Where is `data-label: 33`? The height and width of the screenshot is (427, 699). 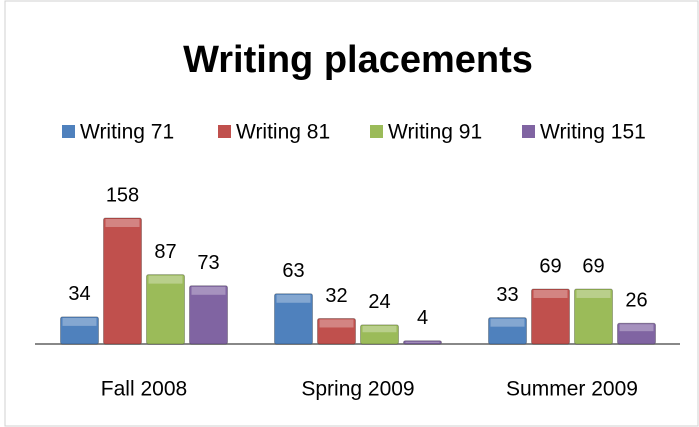 data-label: 33 is located at coordinates (507, 295).